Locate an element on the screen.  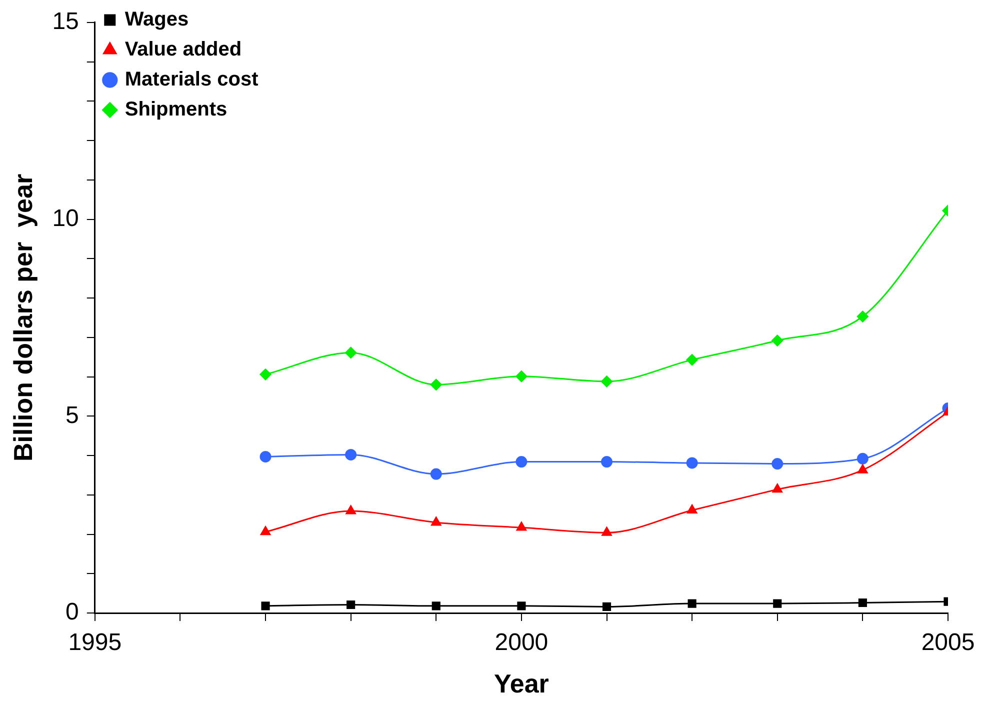
legend-label: Materials cost is located at coordinates (191, 79).